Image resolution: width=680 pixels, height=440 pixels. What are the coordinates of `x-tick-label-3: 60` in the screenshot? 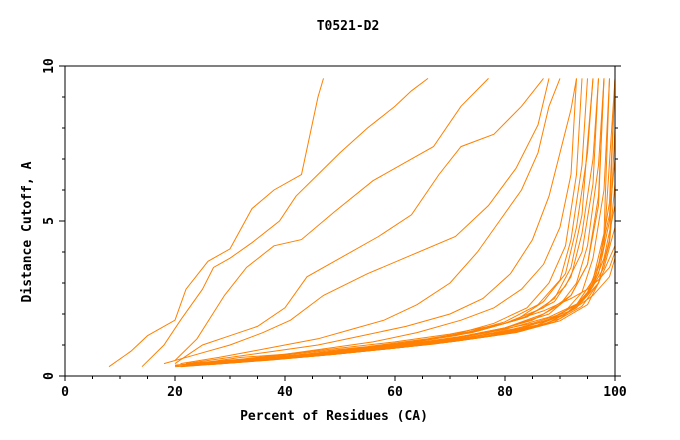 It's located at (395, 392).